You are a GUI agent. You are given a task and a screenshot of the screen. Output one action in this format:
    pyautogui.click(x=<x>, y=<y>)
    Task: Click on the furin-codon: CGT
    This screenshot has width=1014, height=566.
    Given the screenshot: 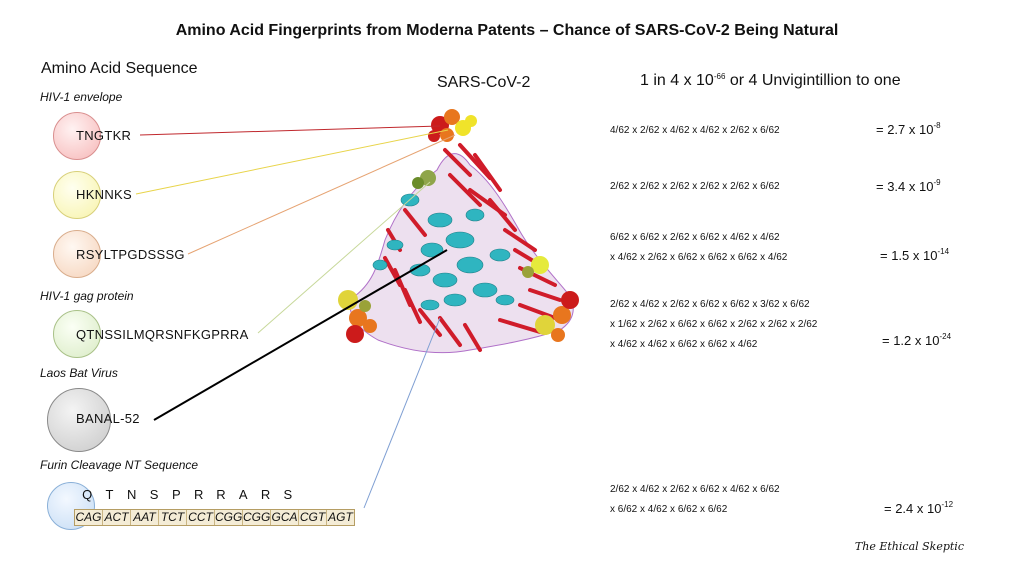 What is the action you would take?
    pyautogui.click(x=313, y=517)
    